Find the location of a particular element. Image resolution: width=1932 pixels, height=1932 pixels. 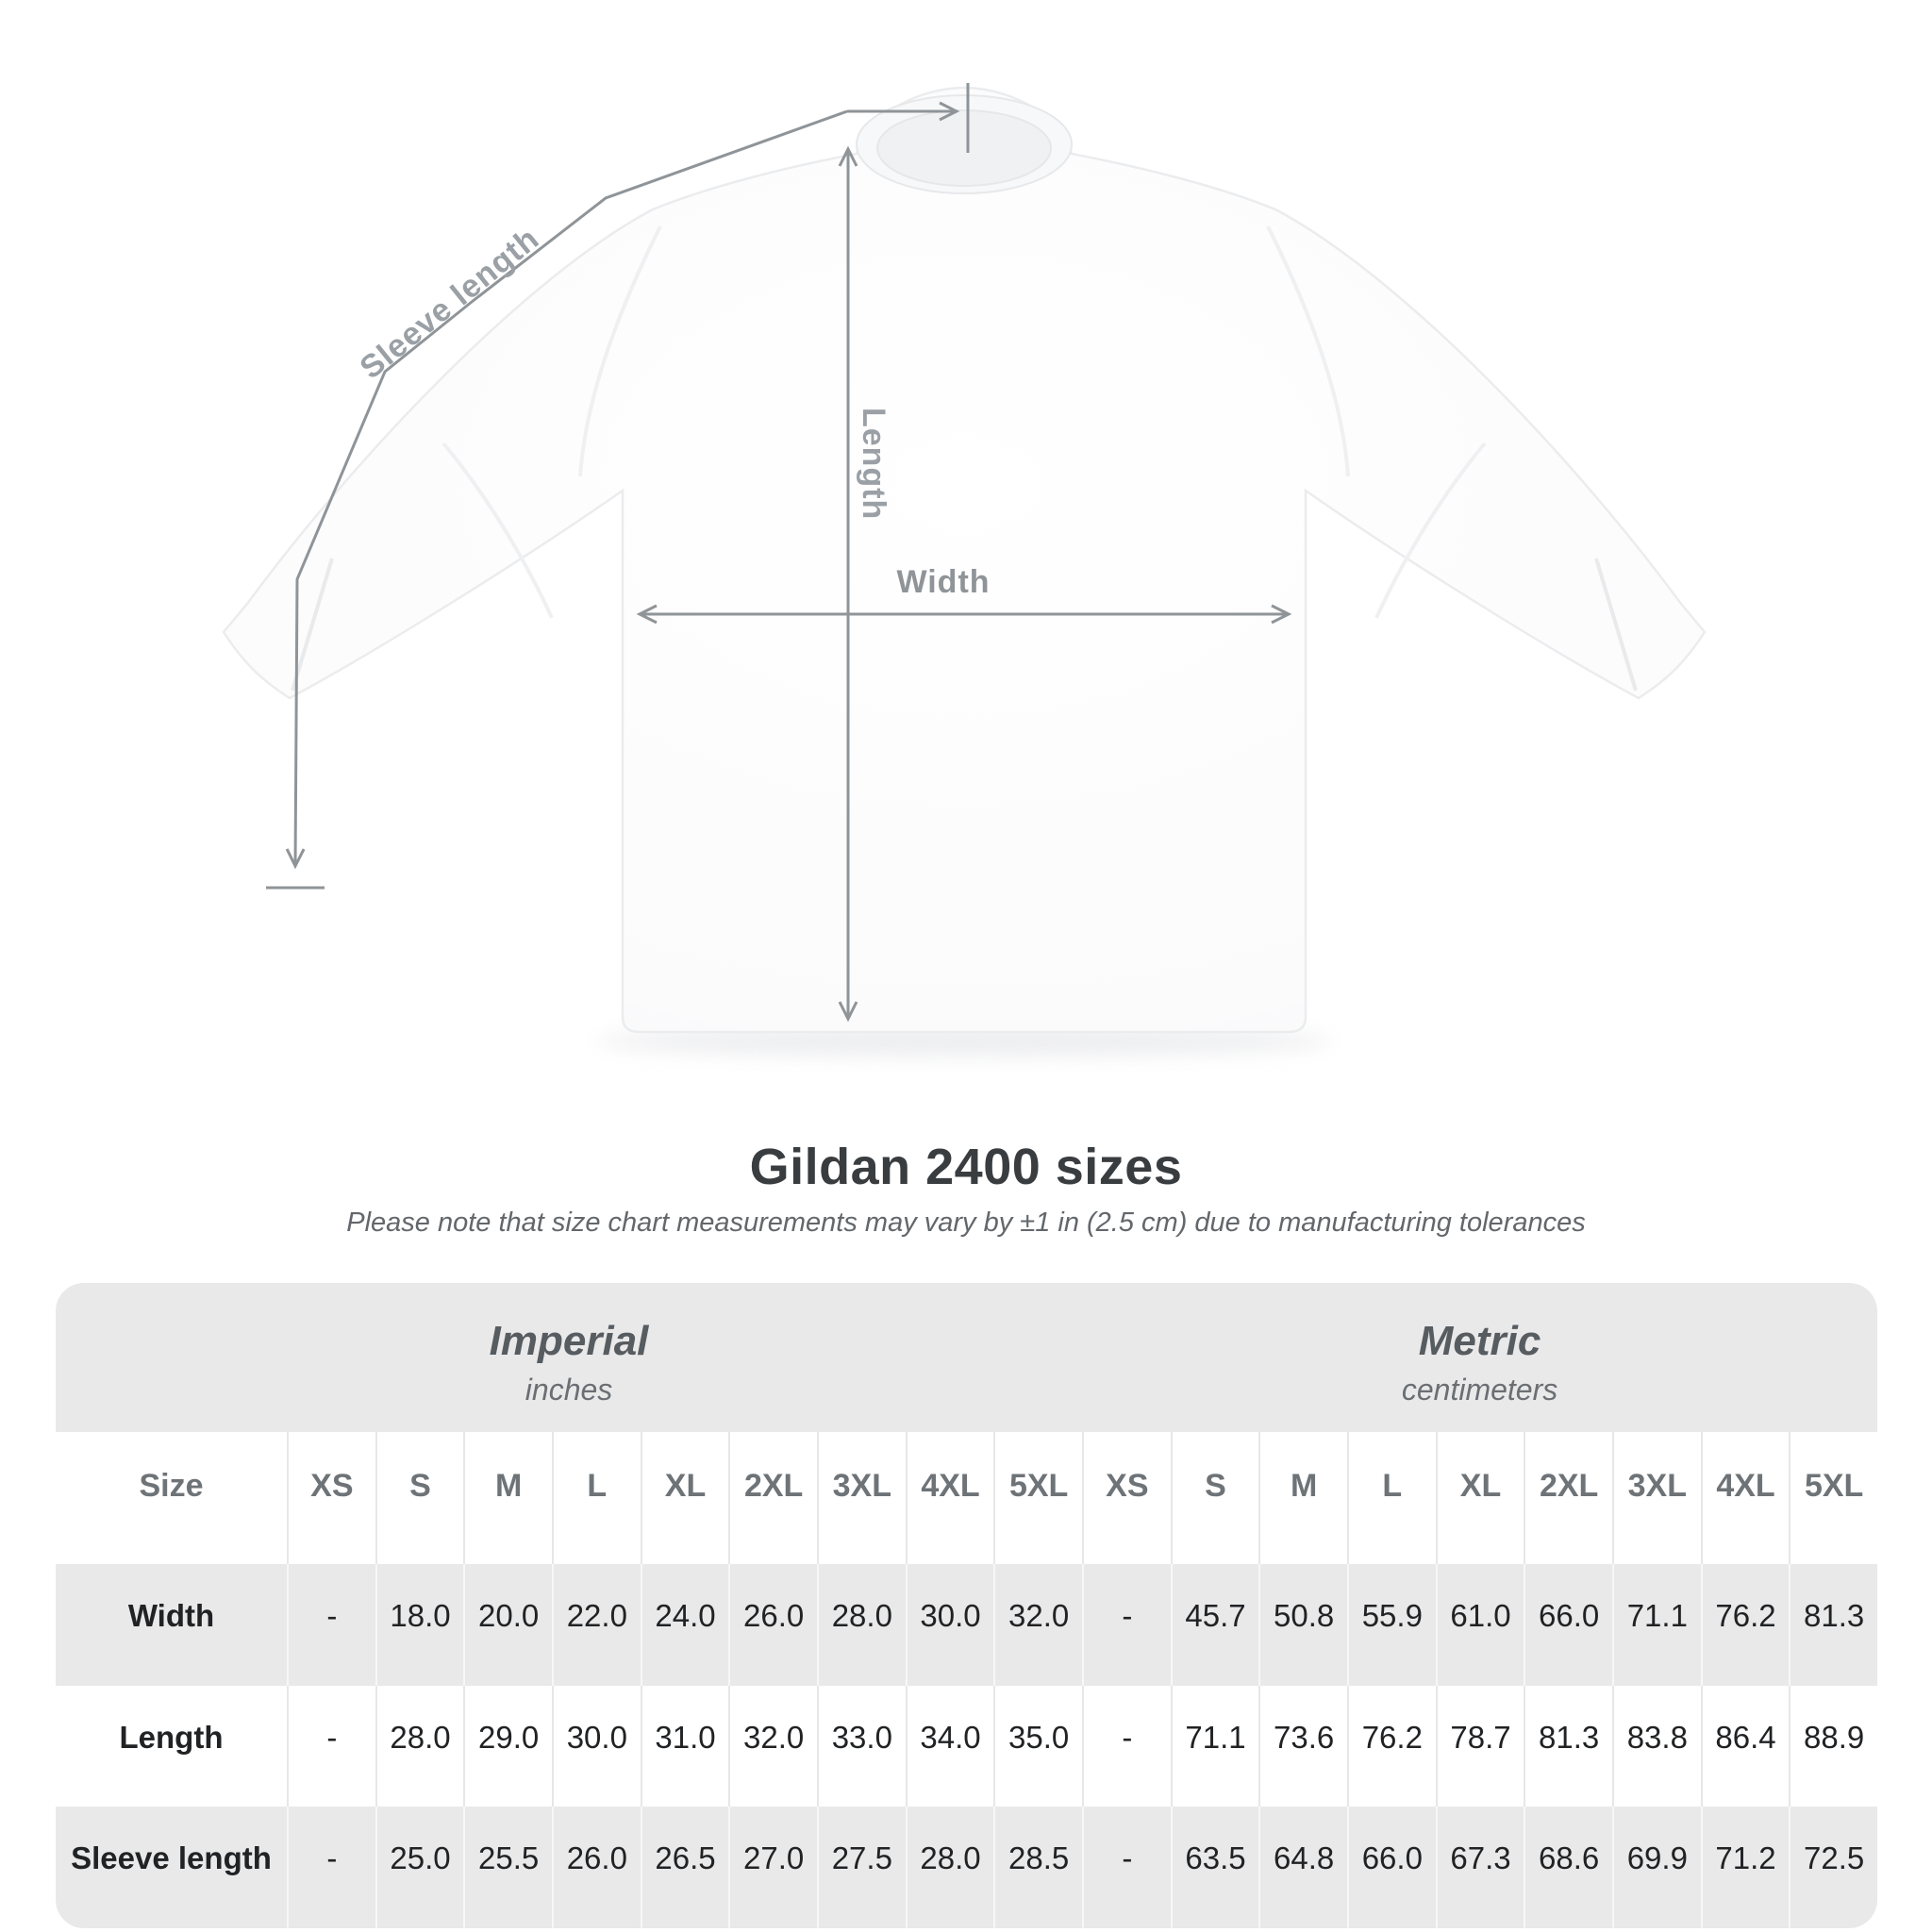

col-header-imperial-5xl: 5XL is located at coordinates (1037, 1498).